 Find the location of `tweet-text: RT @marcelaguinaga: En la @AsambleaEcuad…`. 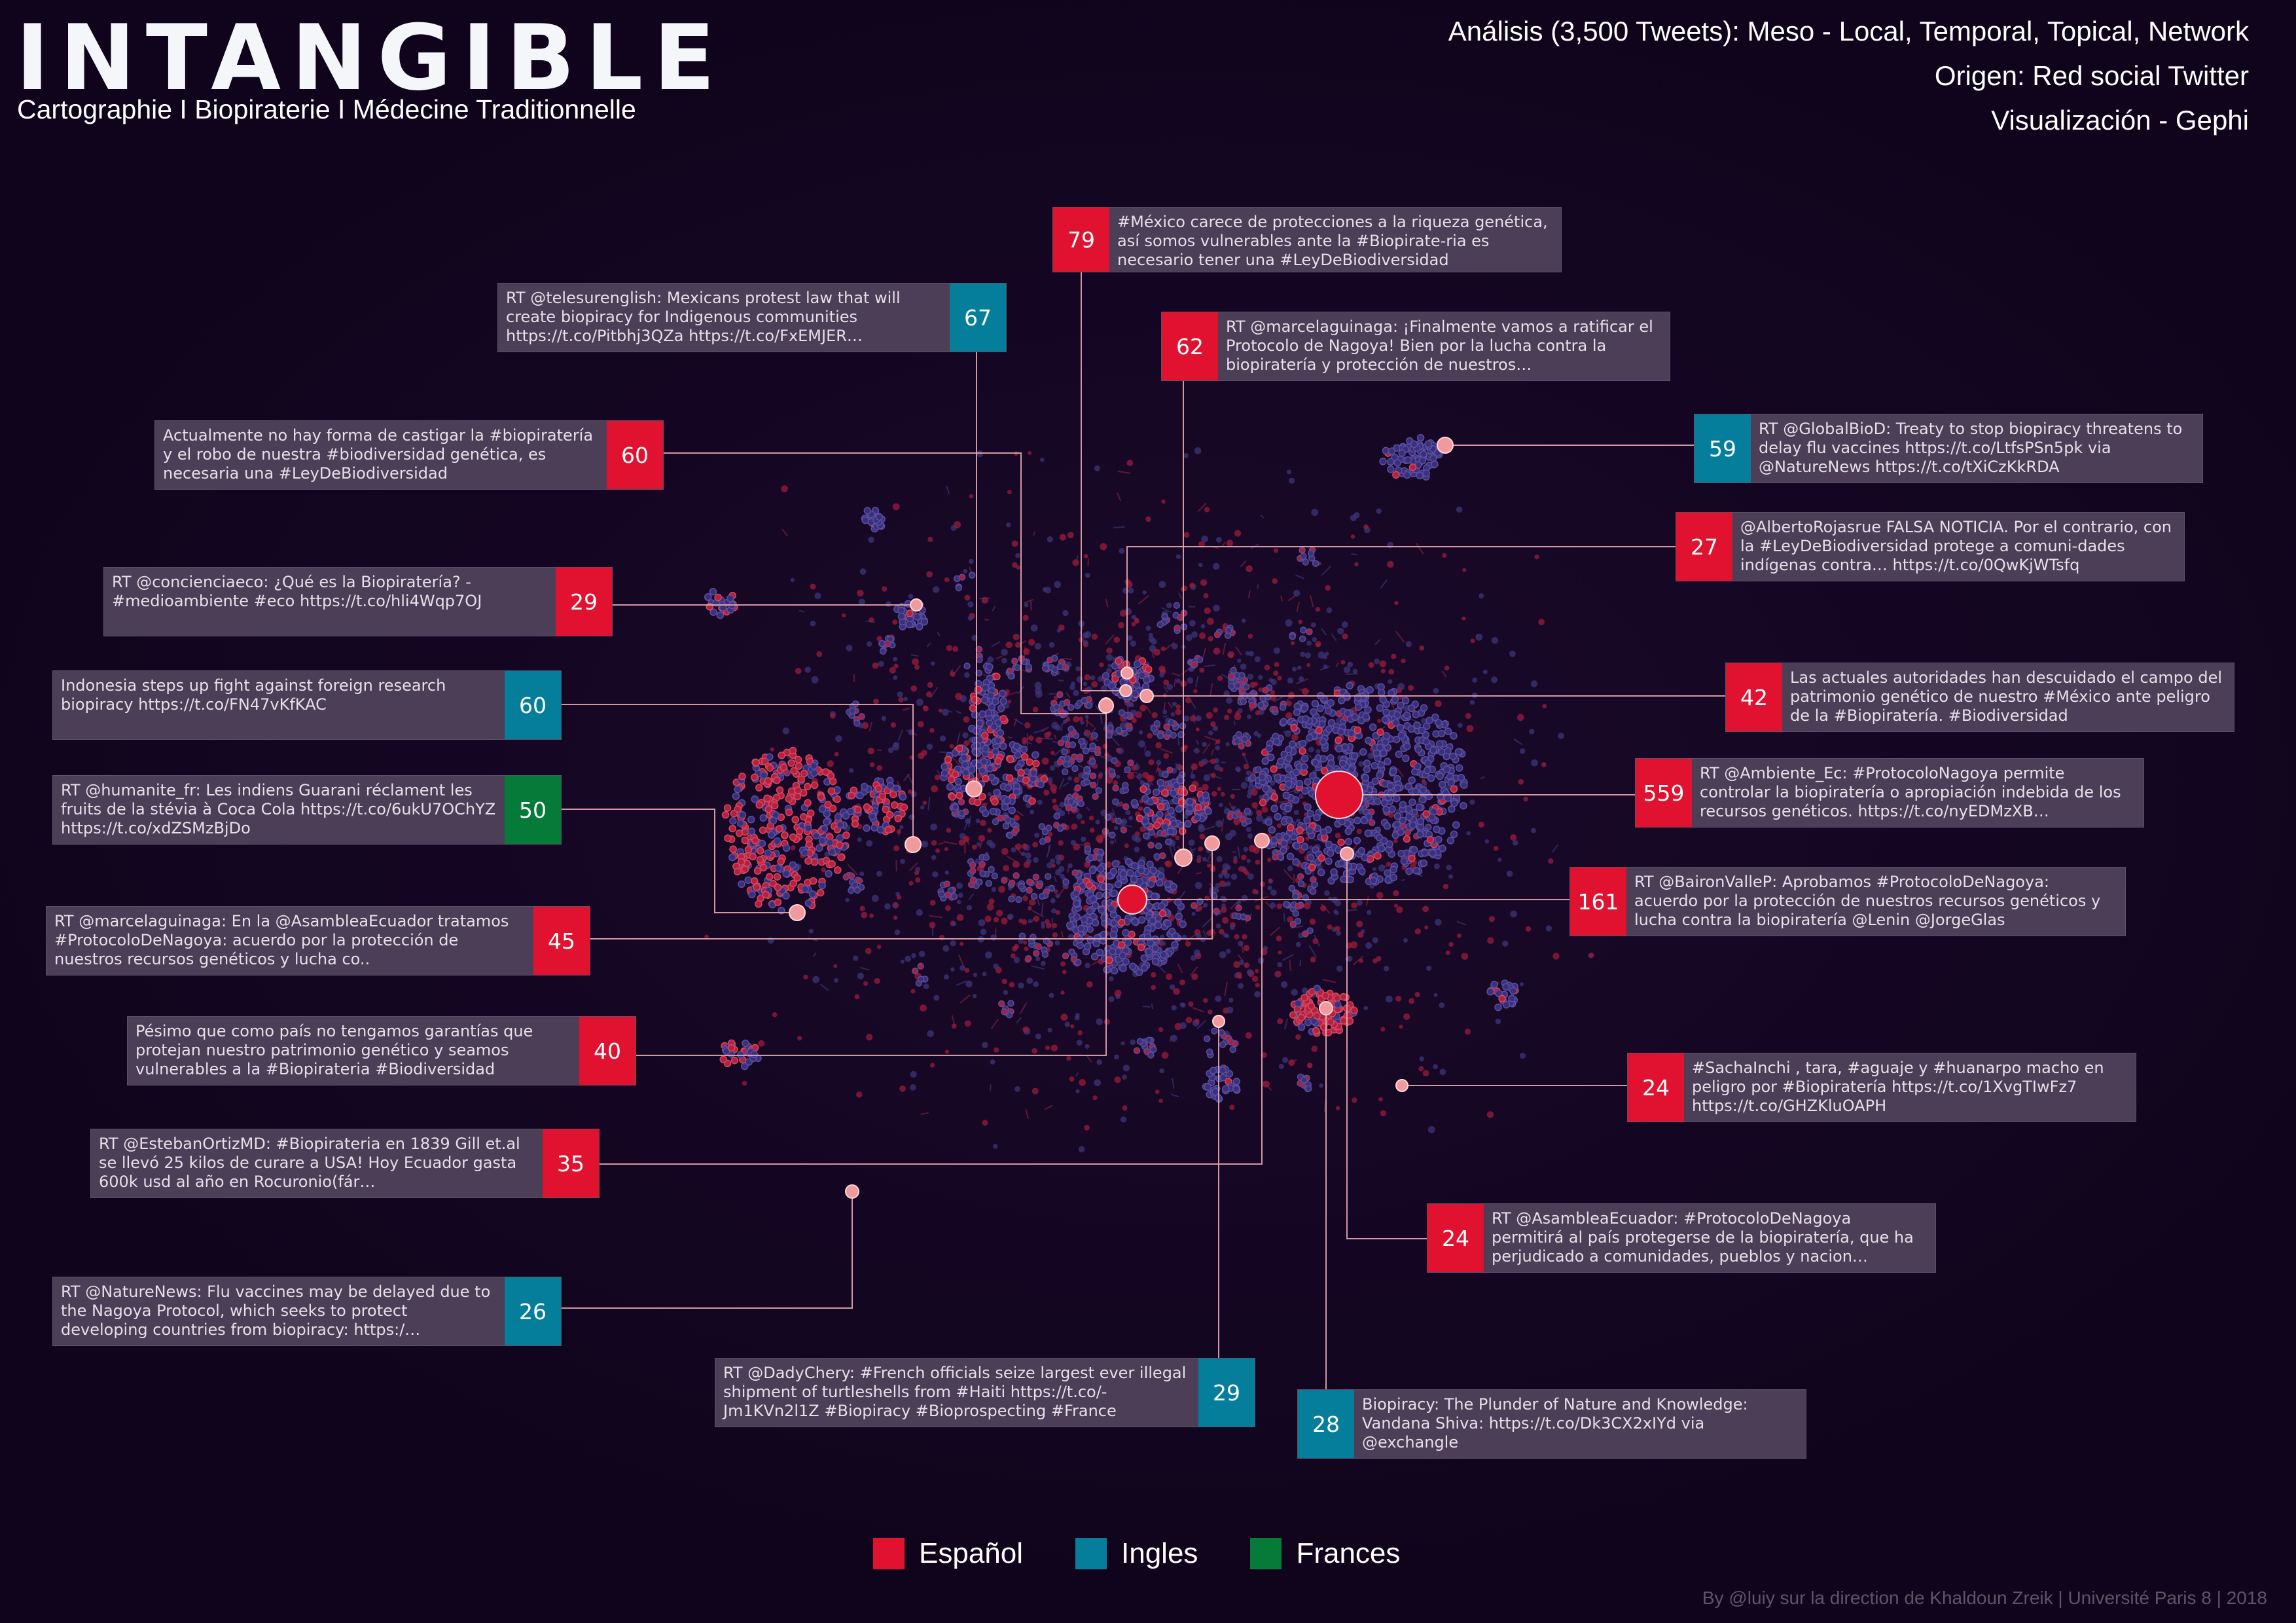

tweet-text: RT @marcelaguinaga: En la @AsambleaEcuad… is located at coordinates (281, 940).